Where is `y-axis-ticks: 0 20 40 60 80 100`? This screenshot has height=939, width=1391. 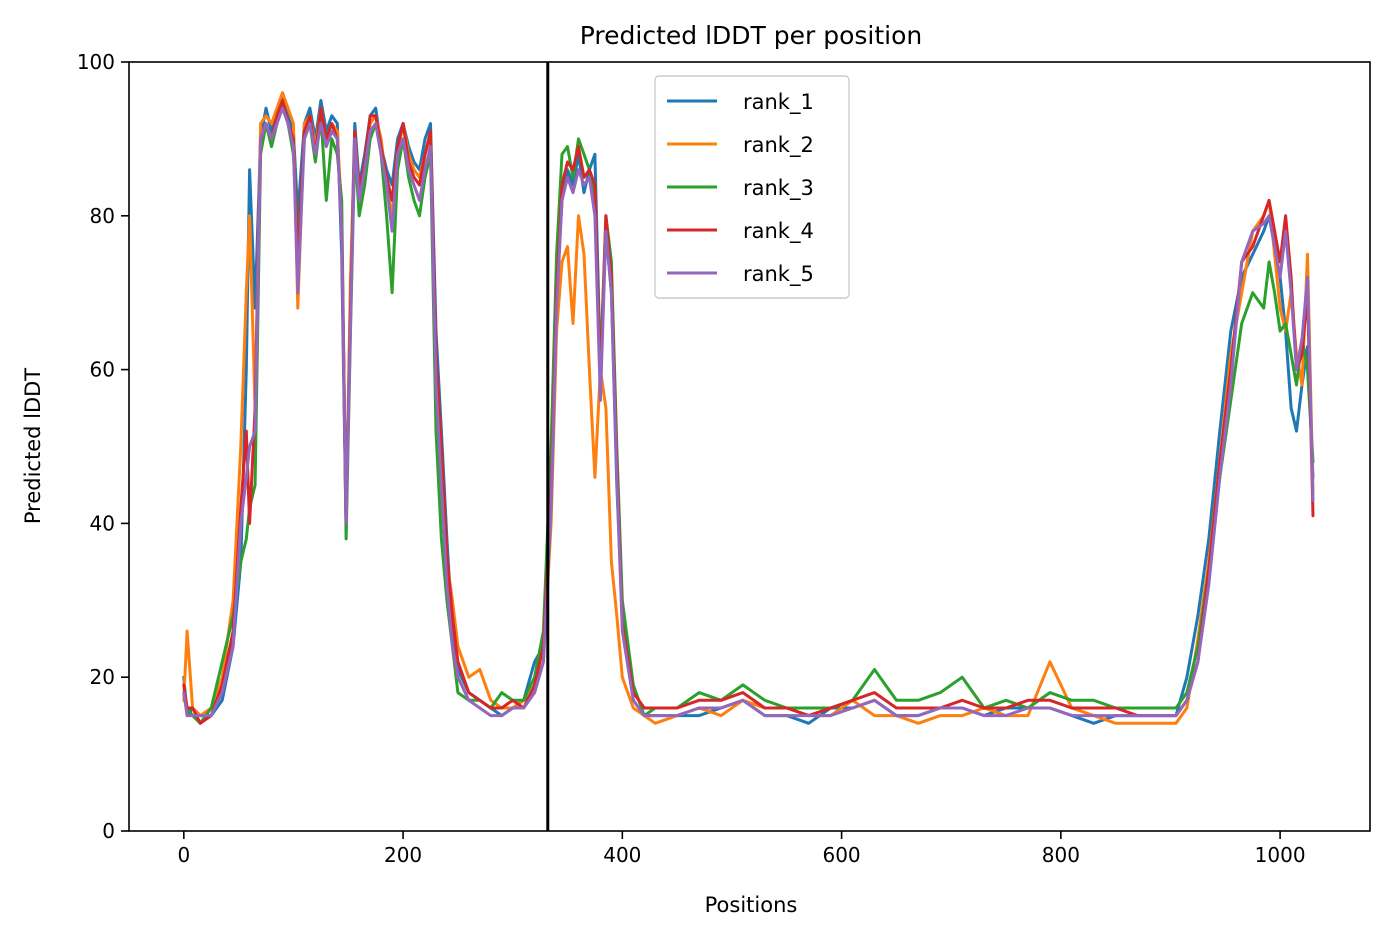
y-axis-ticks: 0 20 40 60 80 100 is located at coordinates (103, 446).